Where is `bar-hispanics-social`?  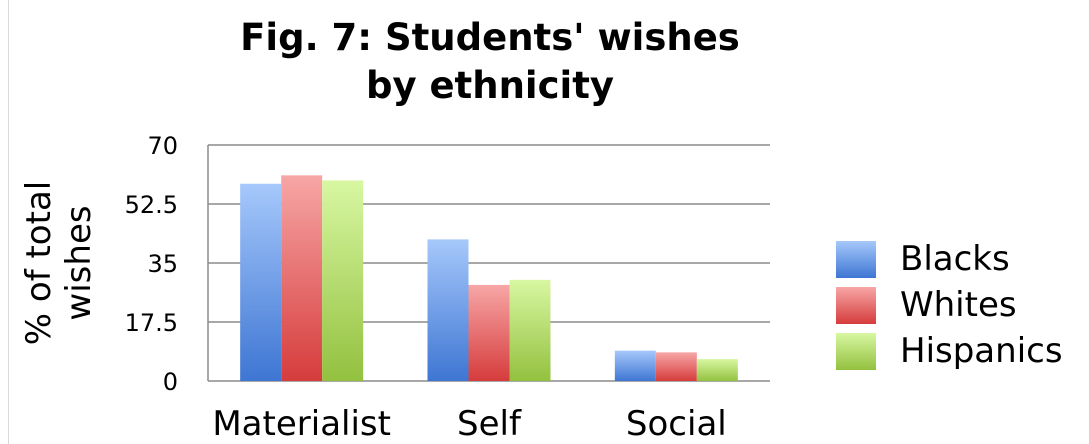 bar-hispanics-social is located at coordinates (717, 370).